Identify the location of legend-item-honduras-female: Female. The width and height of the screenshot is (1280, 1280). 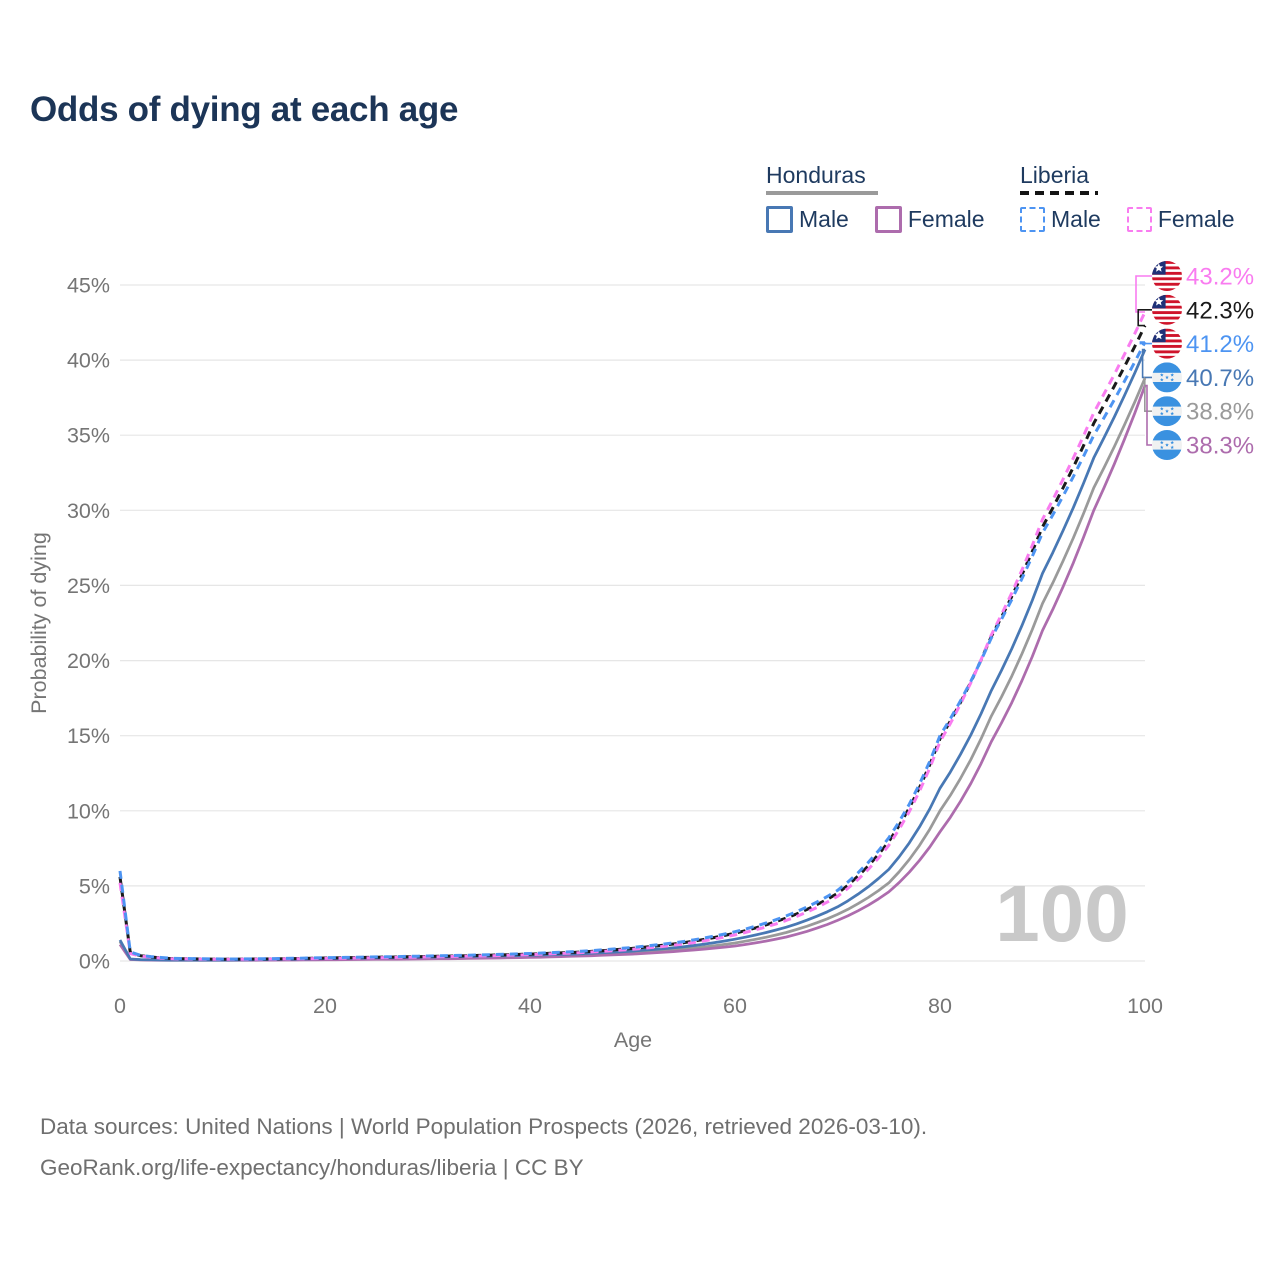
(929, 219).